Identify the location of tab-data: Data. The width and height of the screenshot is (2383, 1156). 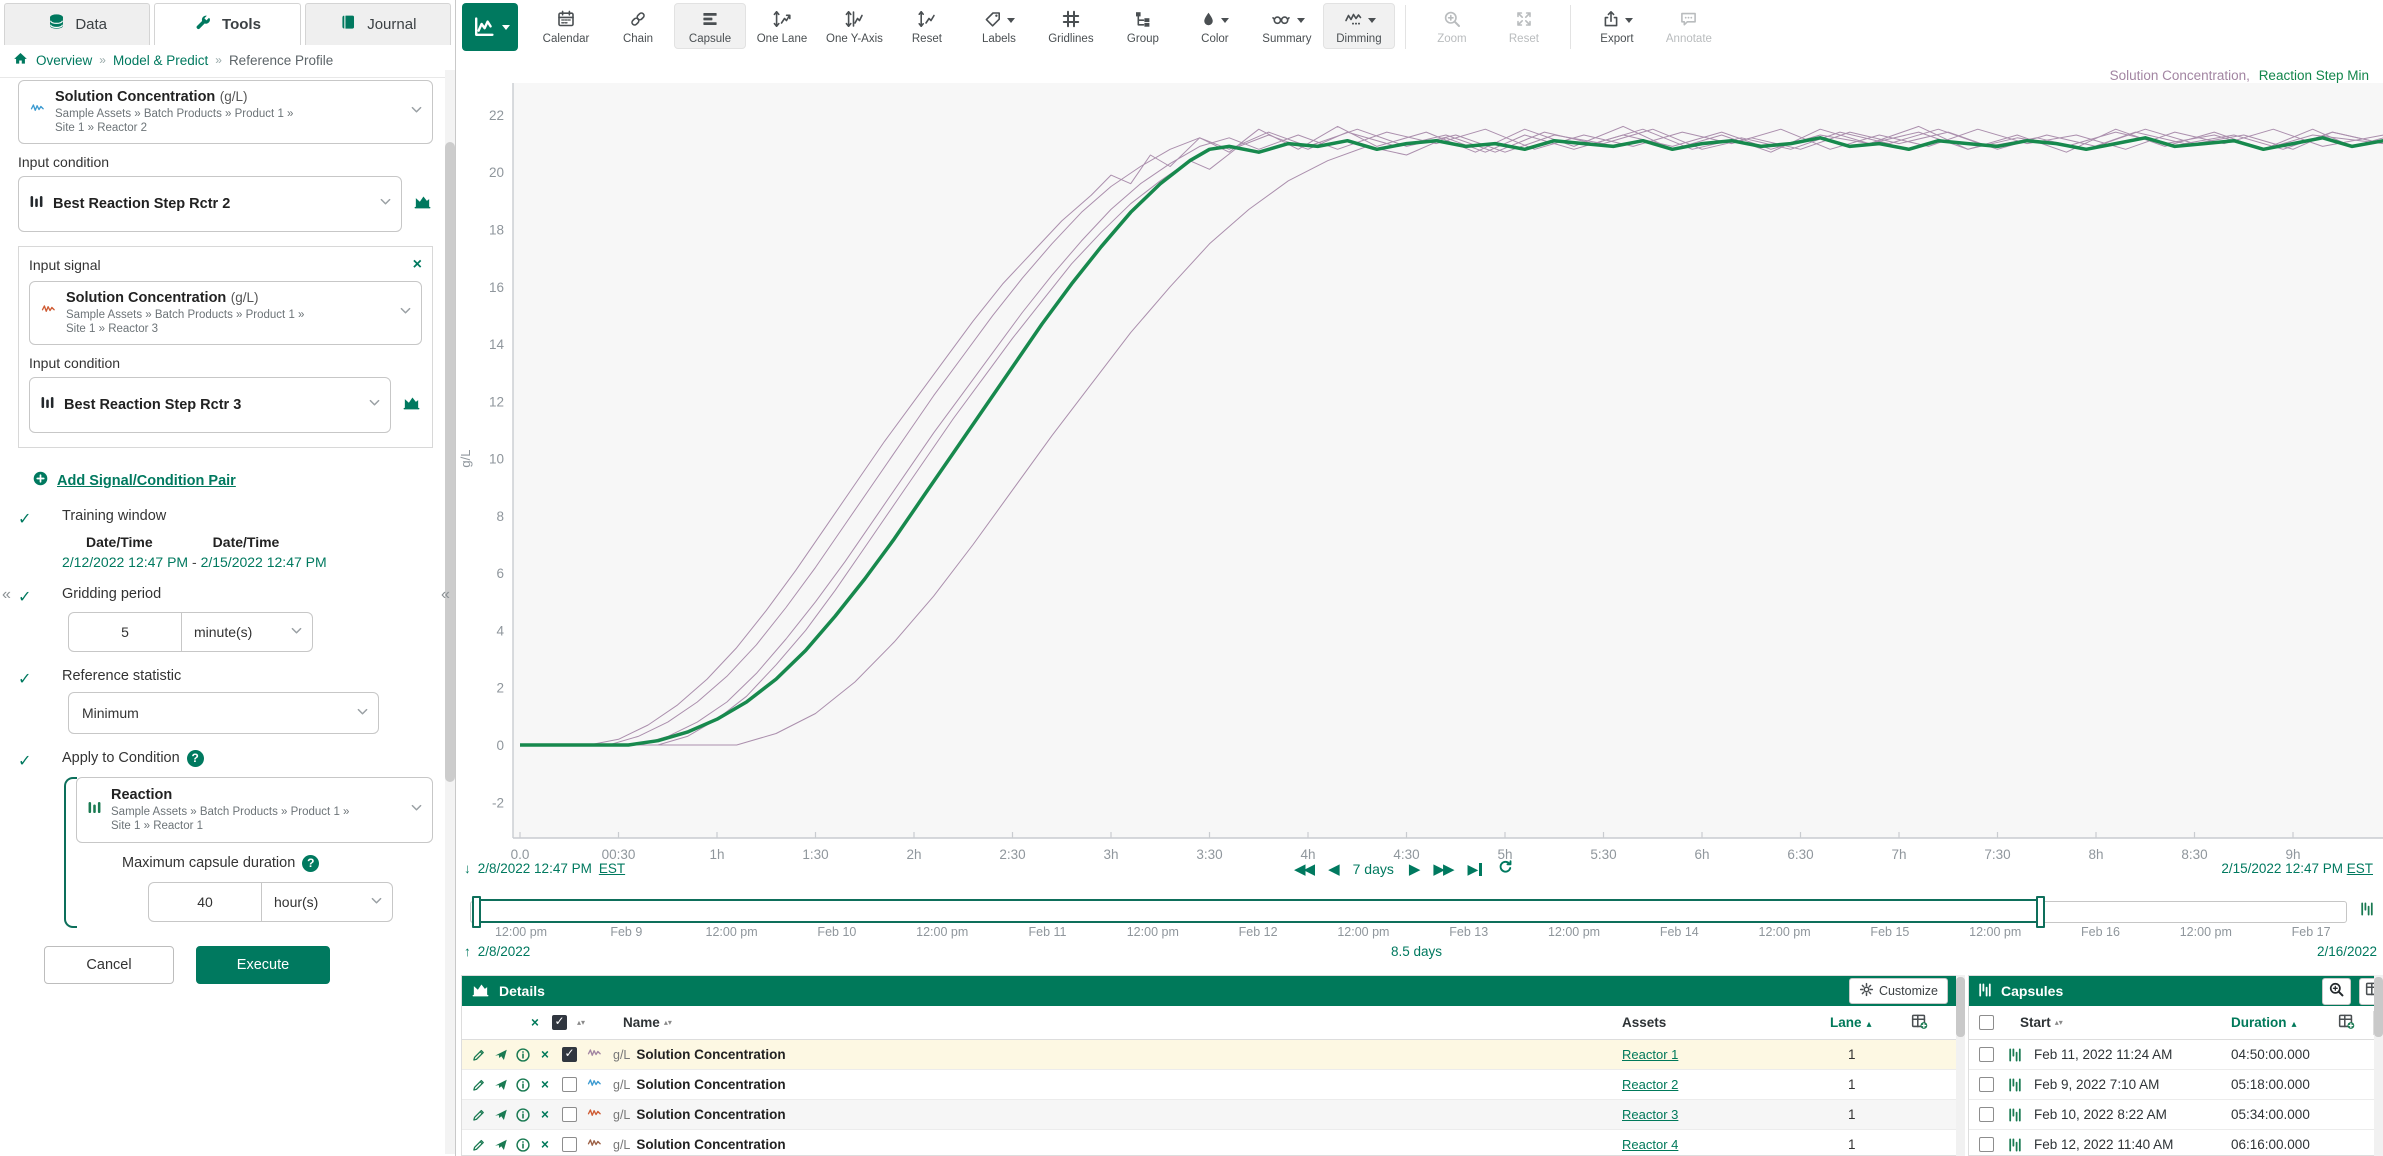
(77, 24).